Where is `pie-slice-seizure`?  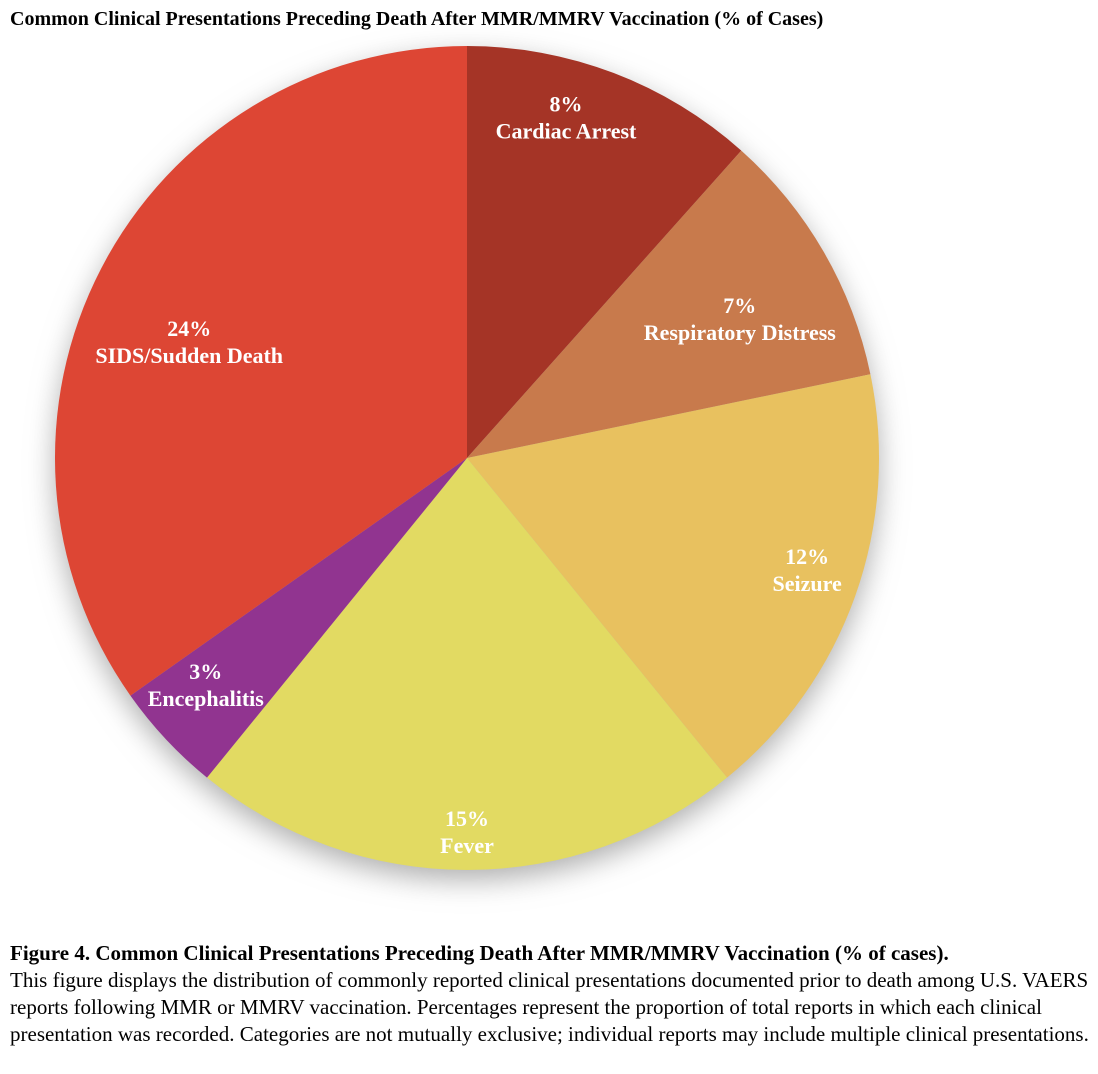 pie-slice-seizure is located at coordinates (673, 576).